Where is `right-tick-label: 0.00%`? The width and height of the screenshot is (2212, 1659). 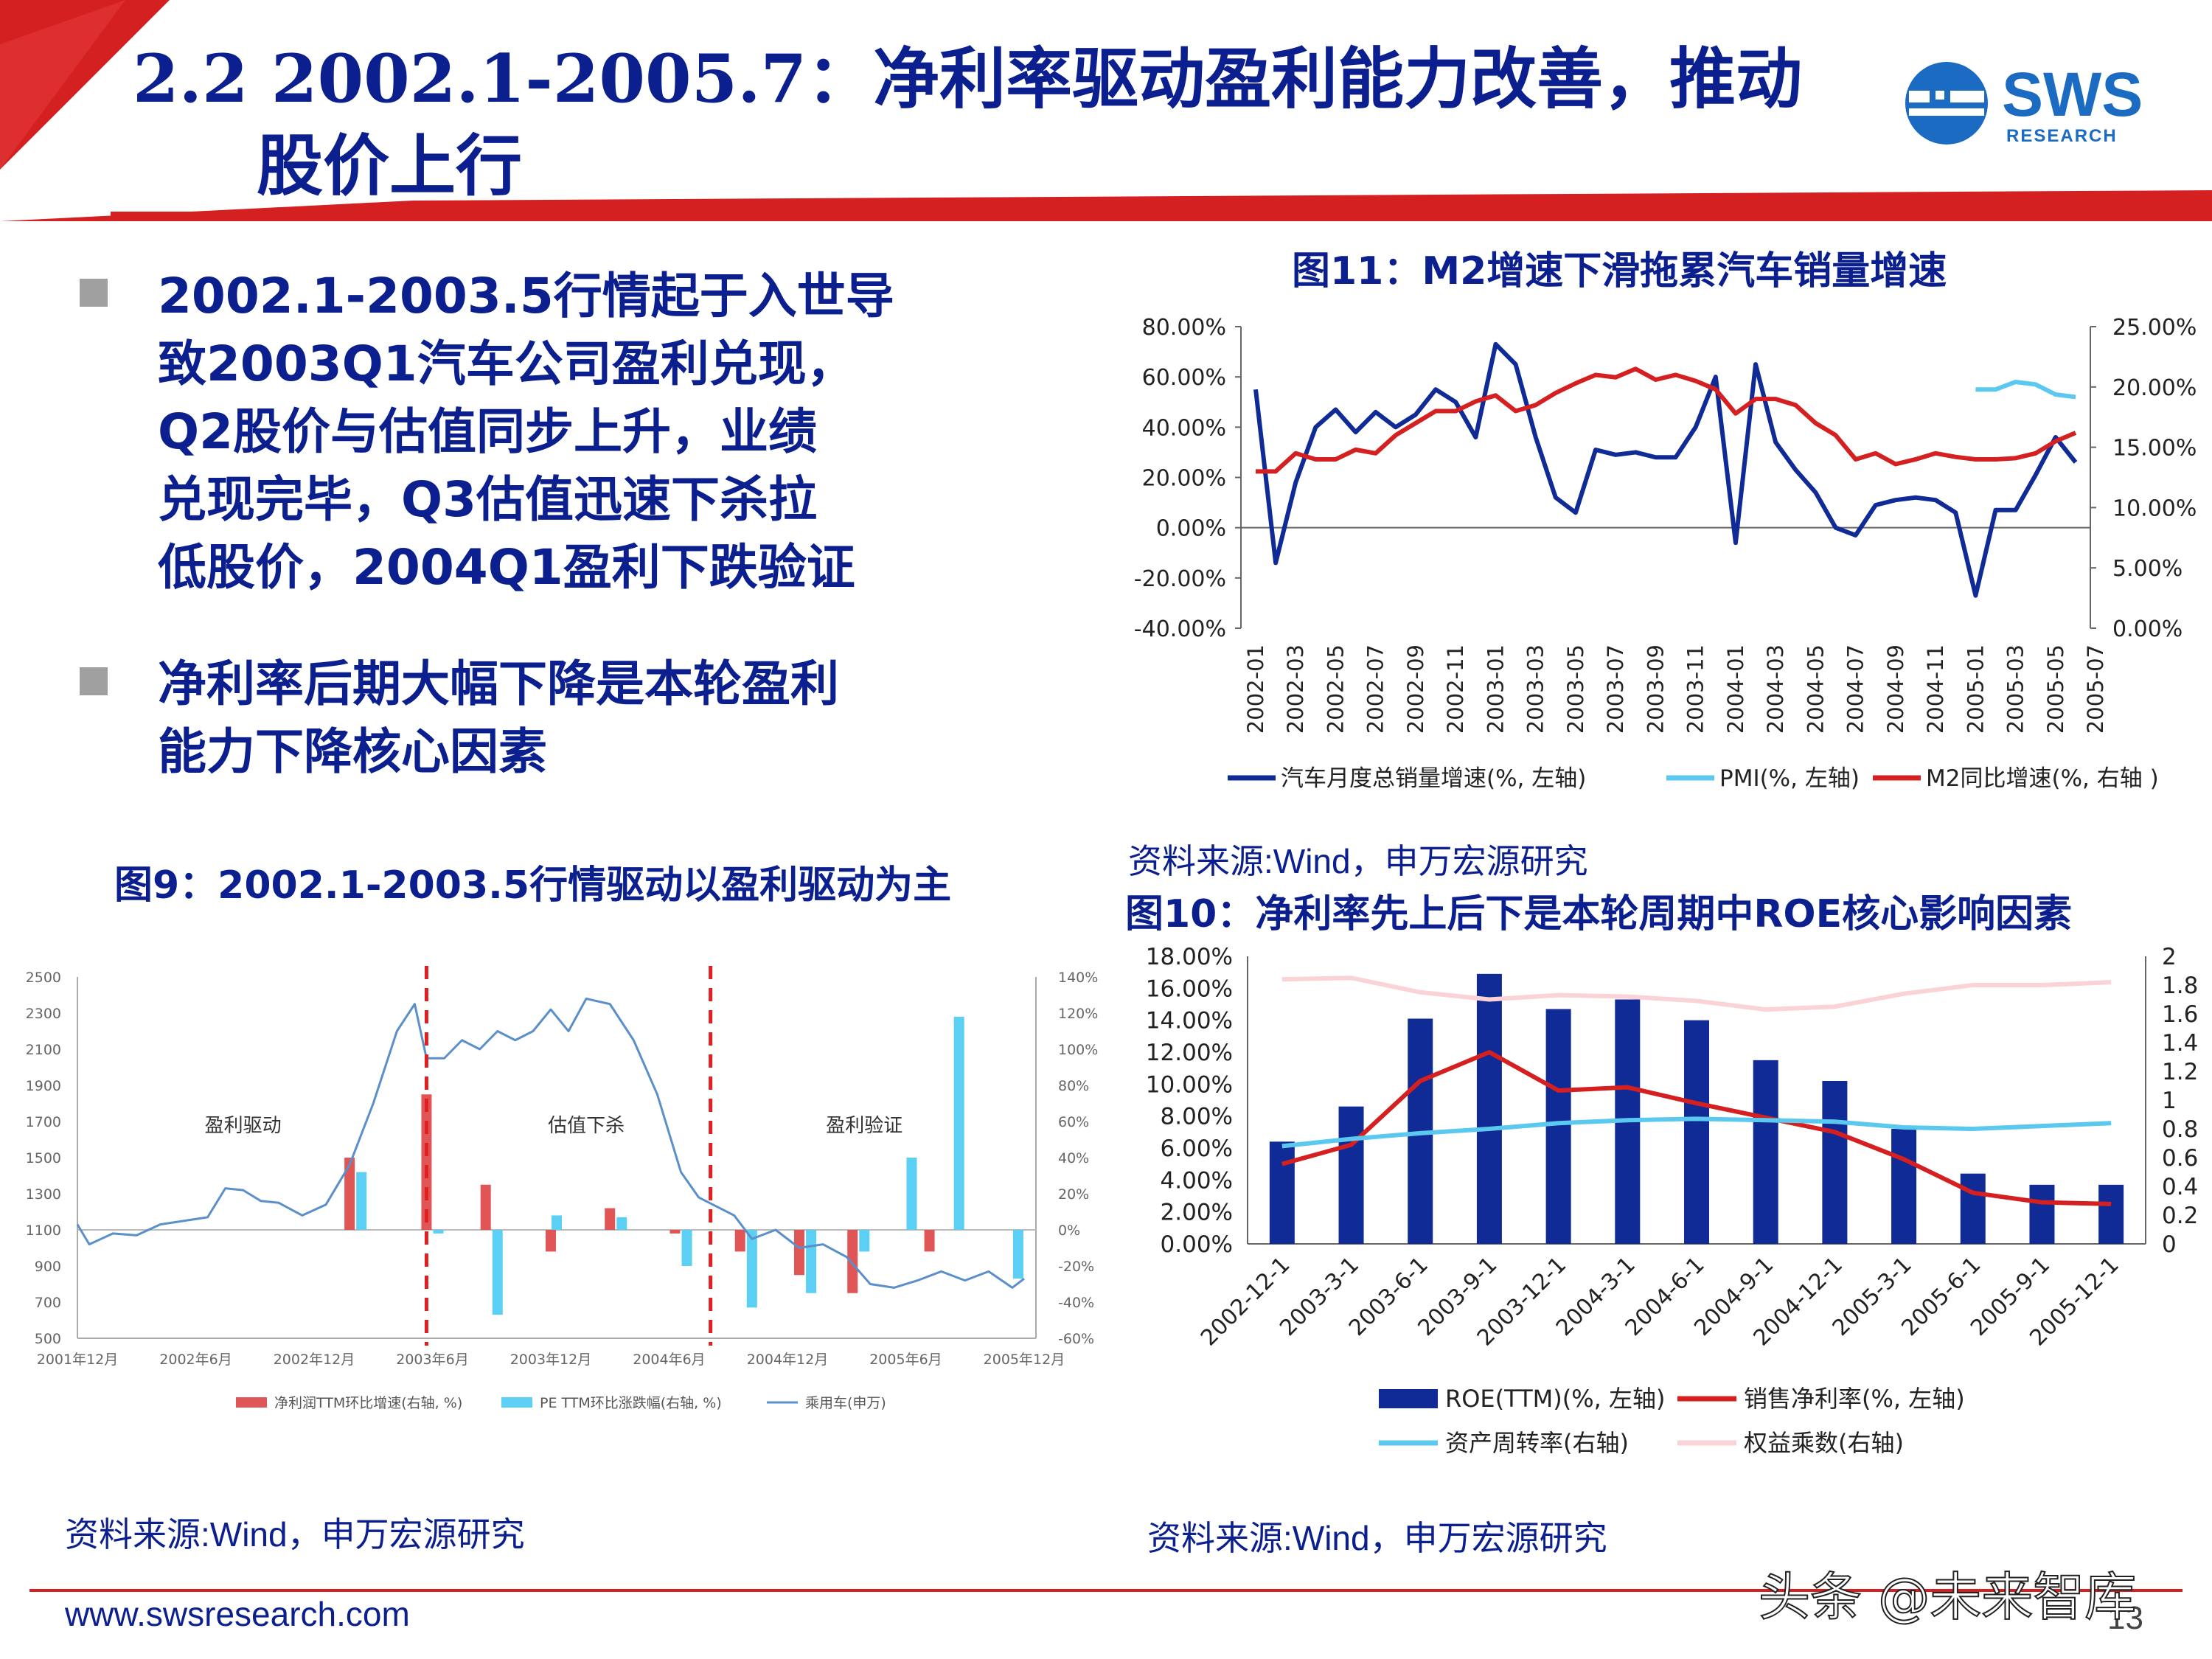 right-tick-label: 0.00% is located at coordinates (2147, 629).